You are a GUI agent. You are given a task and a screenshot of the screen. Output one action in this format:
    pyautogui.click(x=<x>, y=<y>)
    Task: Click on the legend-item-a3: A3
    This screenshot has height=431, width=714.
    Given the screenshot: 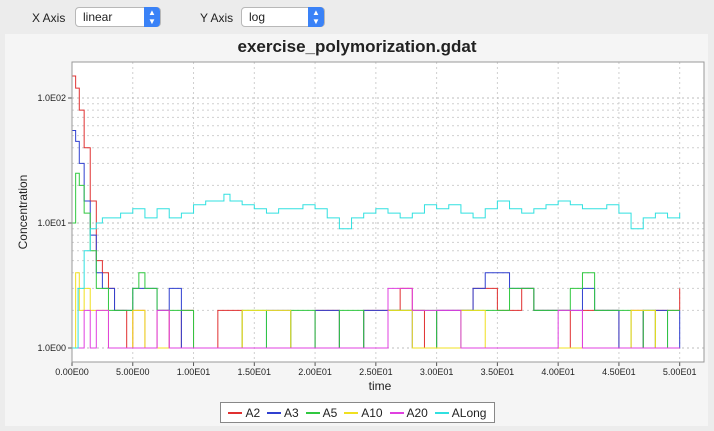 What is the action you would take?
    pyautogui.click(x=283, y=413)
    